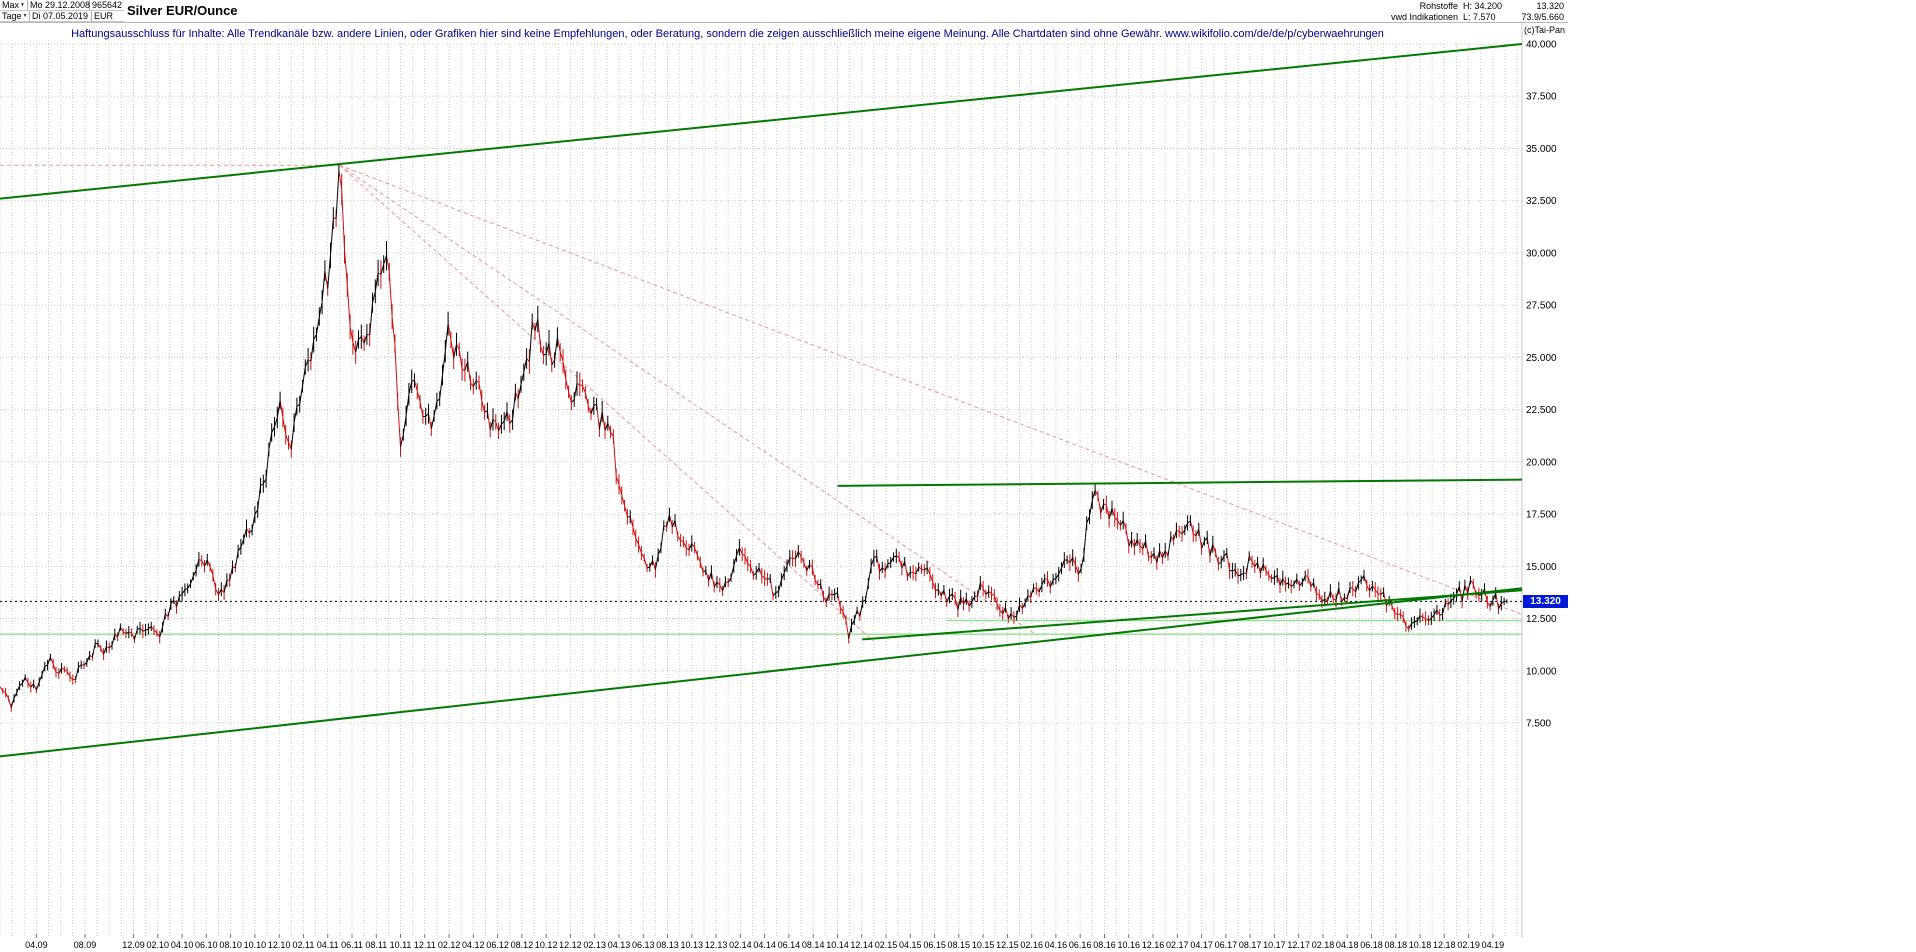 The height and width of the screenshot is (952, 1916). What do you see at coordinates (206, 945) in the screenshot?
I see `x-tick-label: 06.10` at bounding box center [206, 945].